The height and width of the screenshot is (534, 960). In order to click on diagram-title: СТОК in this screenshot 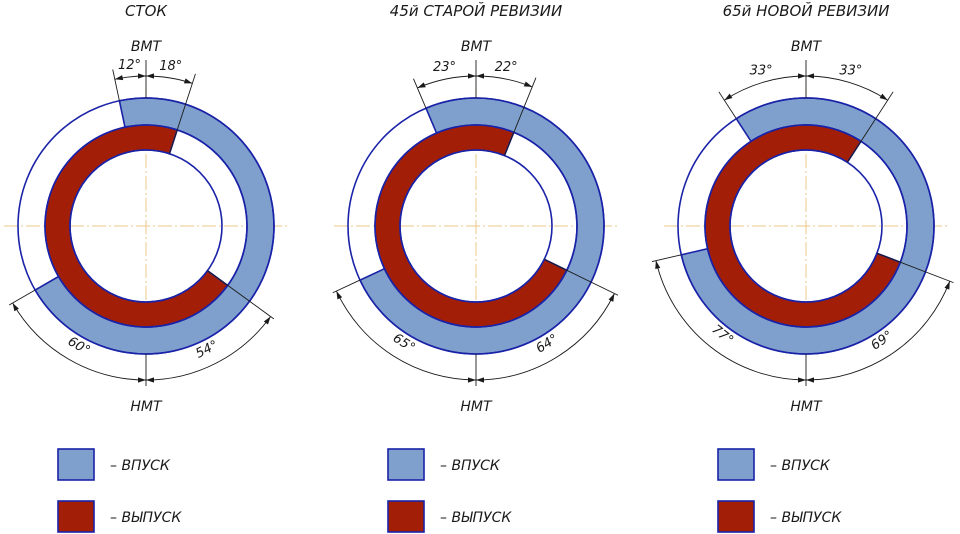, I will do `click(146, 11)`.